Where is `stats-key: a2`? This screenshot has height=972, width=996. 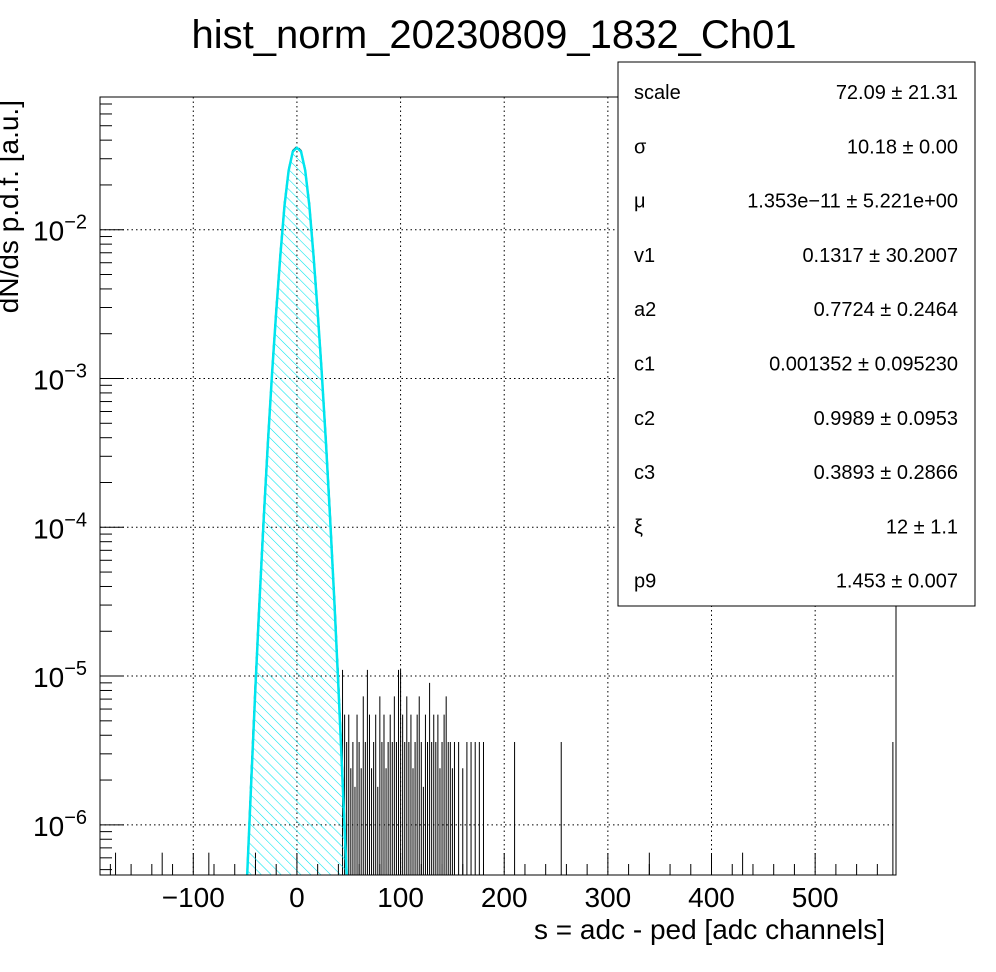
stats-key: a2 is located at coordinates (645, 310).